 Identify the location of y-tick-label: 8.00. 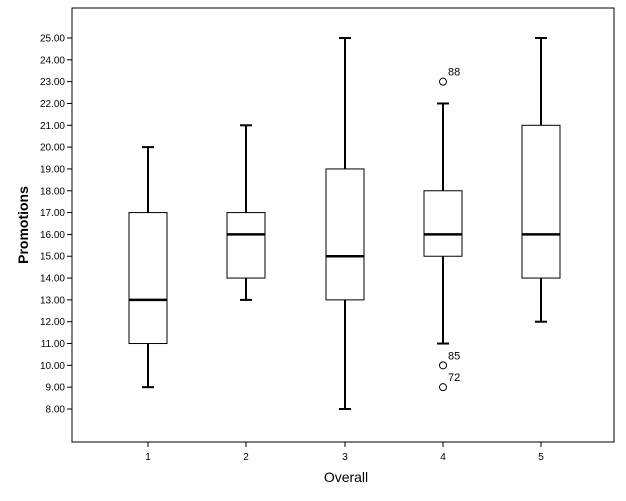
(56, 410).